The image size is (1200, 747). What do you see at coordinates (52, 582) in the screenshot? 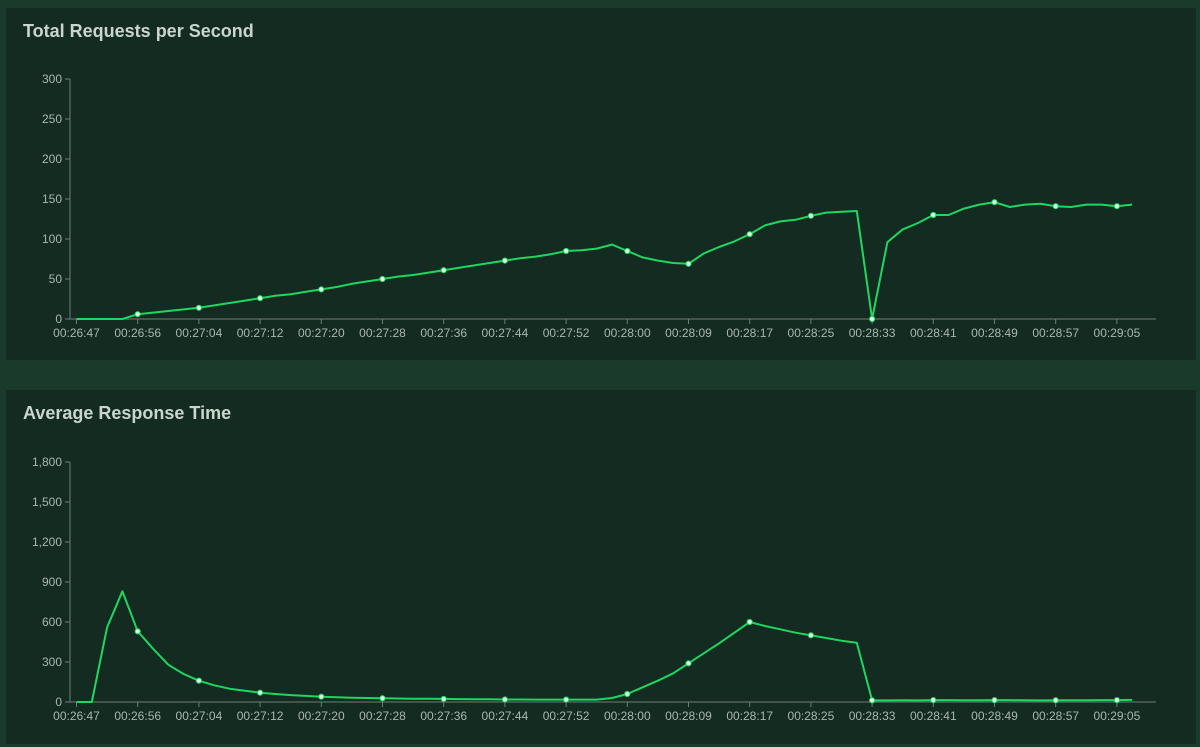
I see `y-tick-label: 900` at bounding box center [52, 582].